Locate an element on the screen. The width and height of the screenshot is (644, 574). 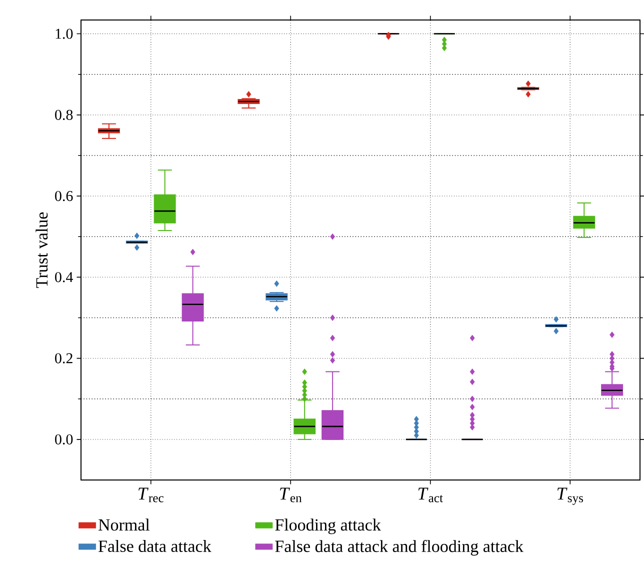
y-tick-label: 1.0 is located at coordinates (64, 33).